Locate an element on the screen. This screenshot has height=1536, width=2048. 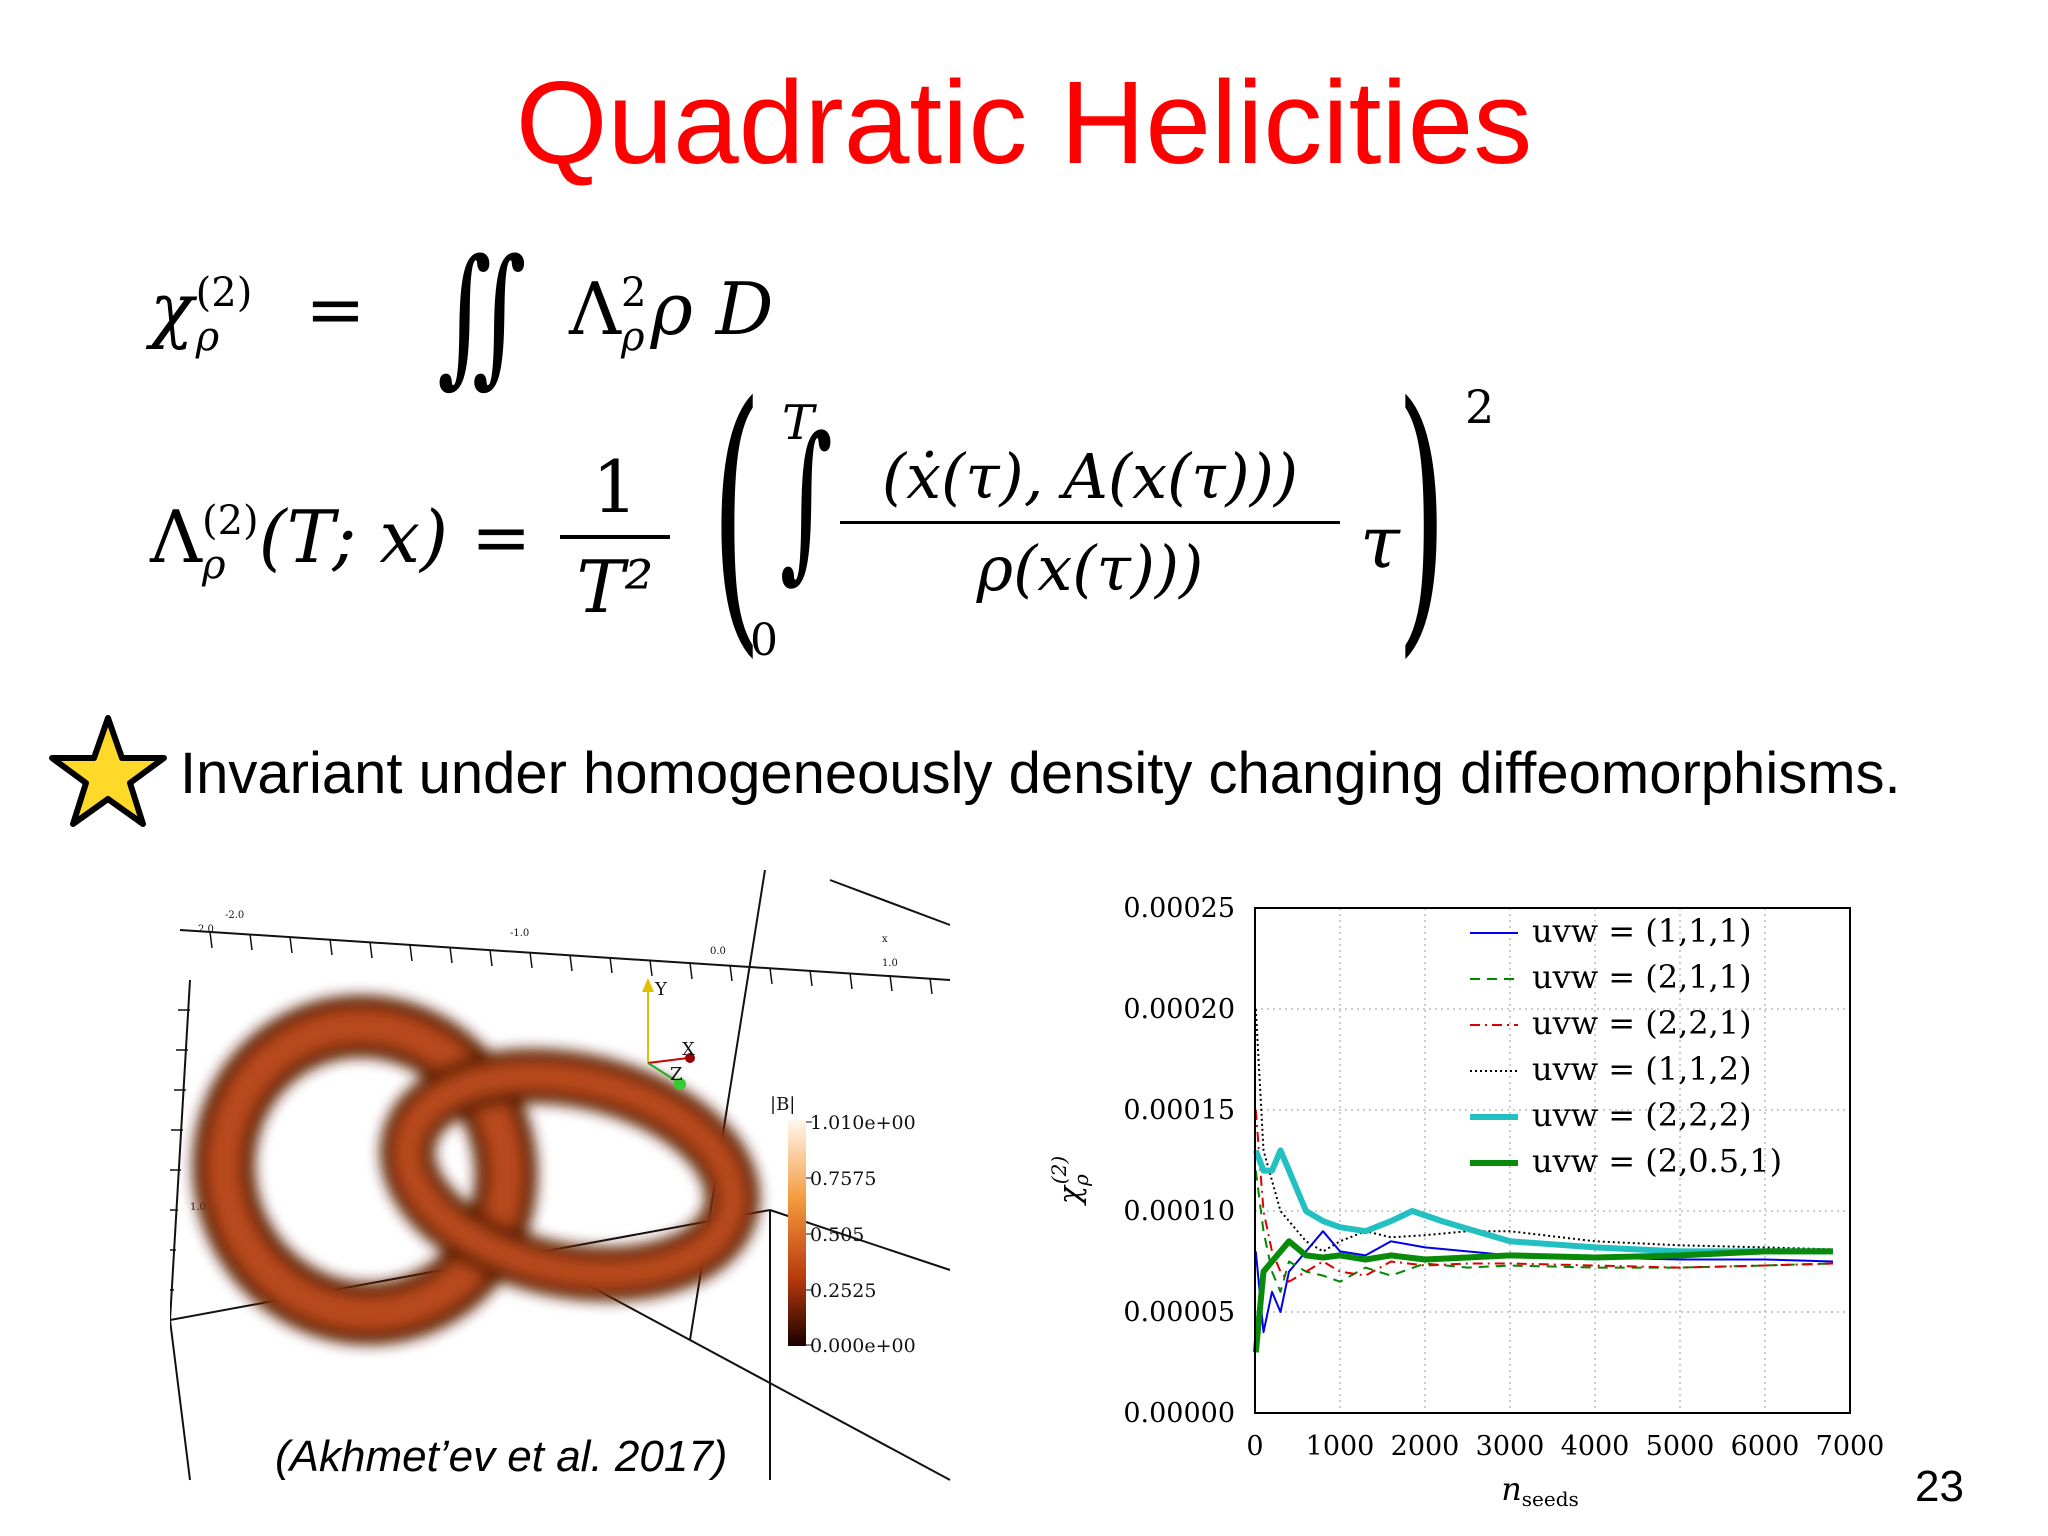
eq1-lhs-sub: ρ is located at coordinates (207, 337).